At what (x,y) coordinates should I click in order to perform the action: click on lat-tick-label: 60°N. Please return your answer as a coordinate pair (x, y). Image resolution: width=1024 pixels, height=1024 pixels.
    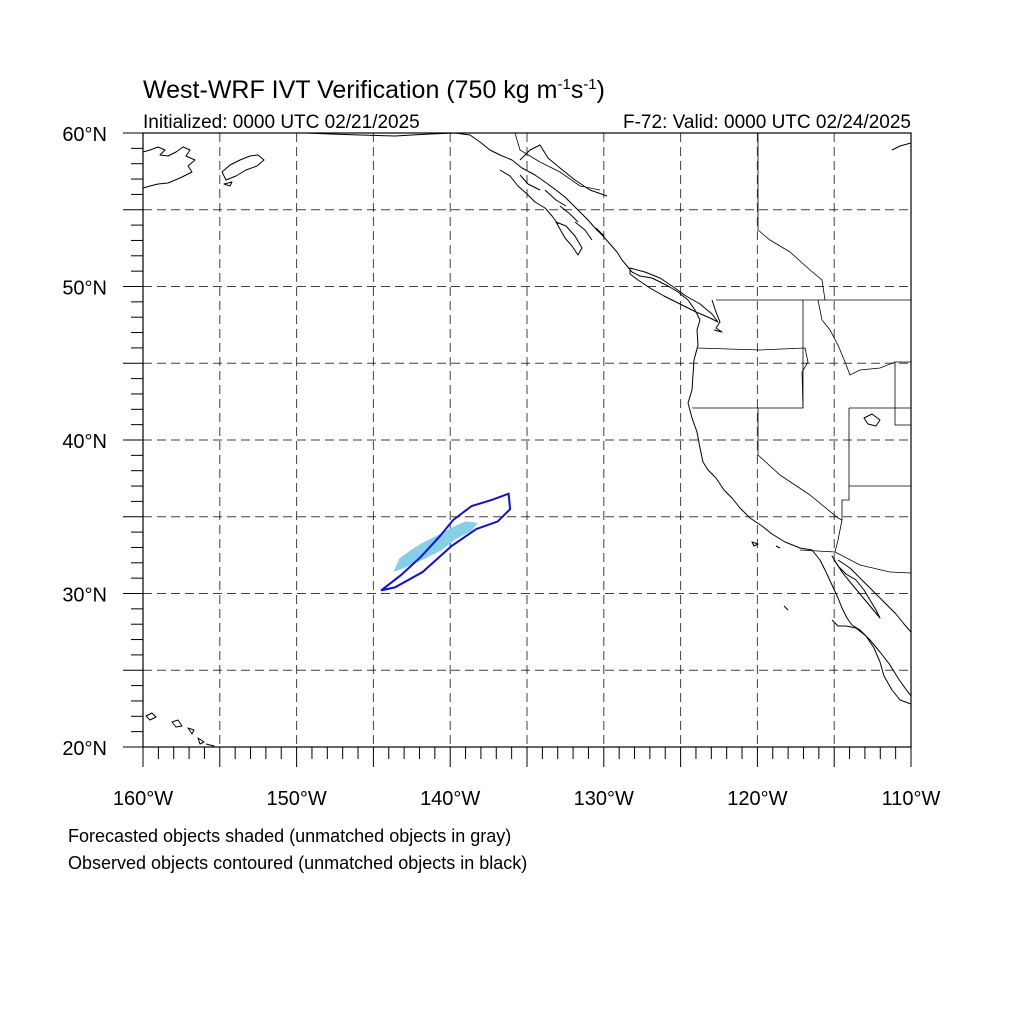
    Looking at the image, I should click on (84, 135).